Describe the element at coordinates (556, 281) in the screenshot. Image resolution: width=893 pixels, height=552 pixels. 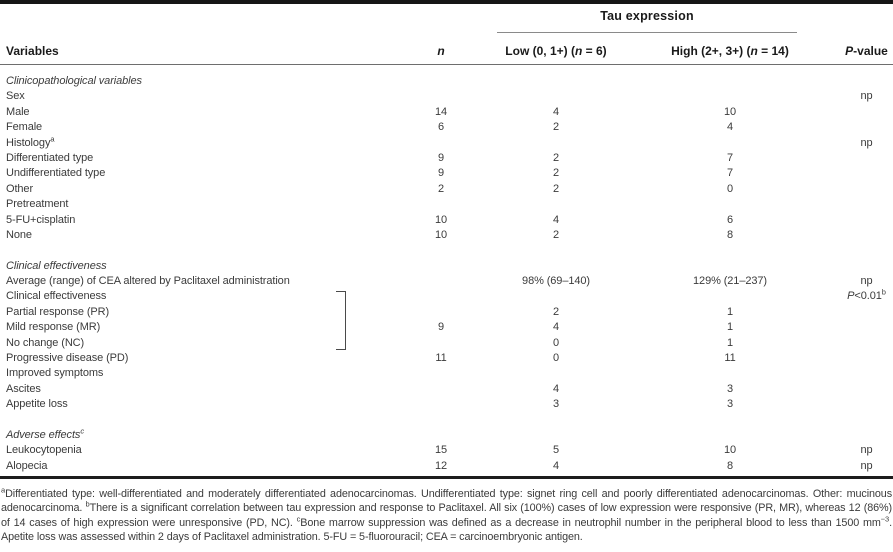
I see `cell-low: 98% (69–140)` at that location.